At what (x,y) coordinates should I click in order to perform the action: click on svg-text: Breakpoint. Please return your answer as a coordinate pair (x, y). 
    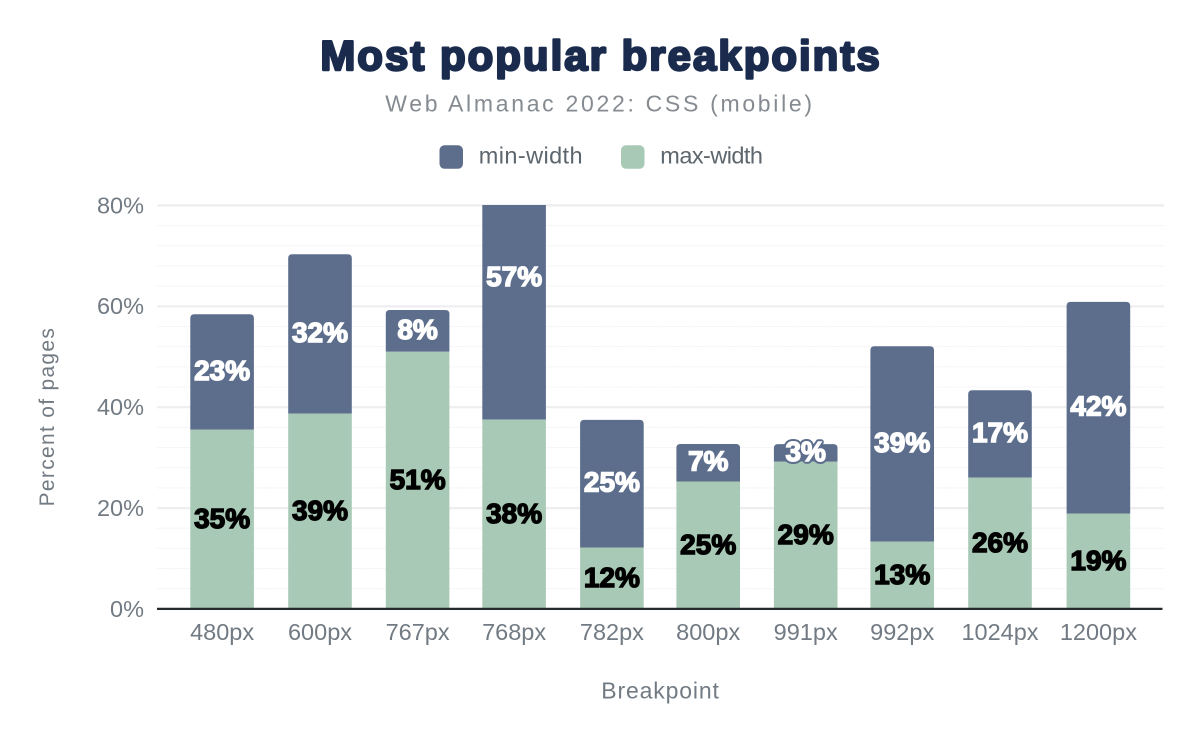
    Looking at the image, I should click on (660, 691).